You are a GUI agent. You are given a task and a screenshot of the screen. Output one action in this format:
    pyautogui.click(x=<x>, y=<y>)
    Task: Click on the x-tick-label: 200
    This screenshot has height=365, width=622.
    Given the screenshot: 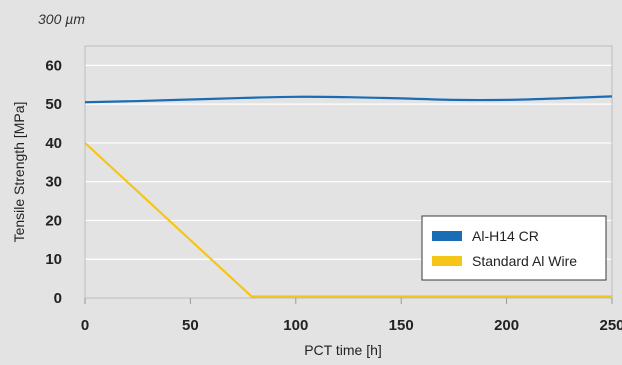 What is the action you would take?
    pyautogui.click(x=506, y=325)
    